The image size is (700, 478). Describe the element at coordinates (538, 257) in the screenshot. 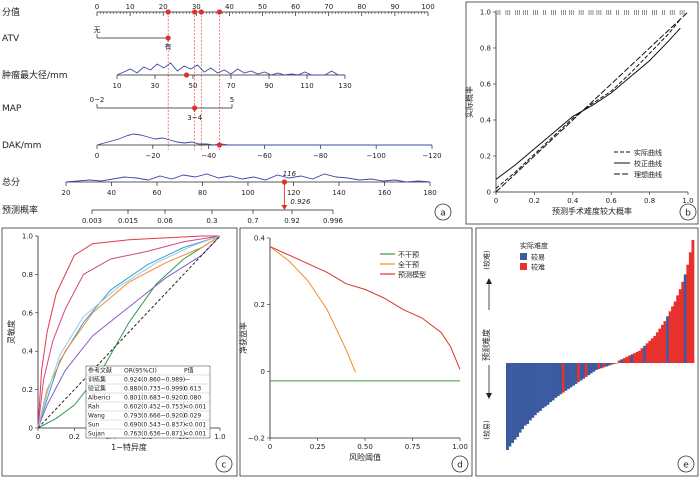

I see `legend-label: 较易` at that location.